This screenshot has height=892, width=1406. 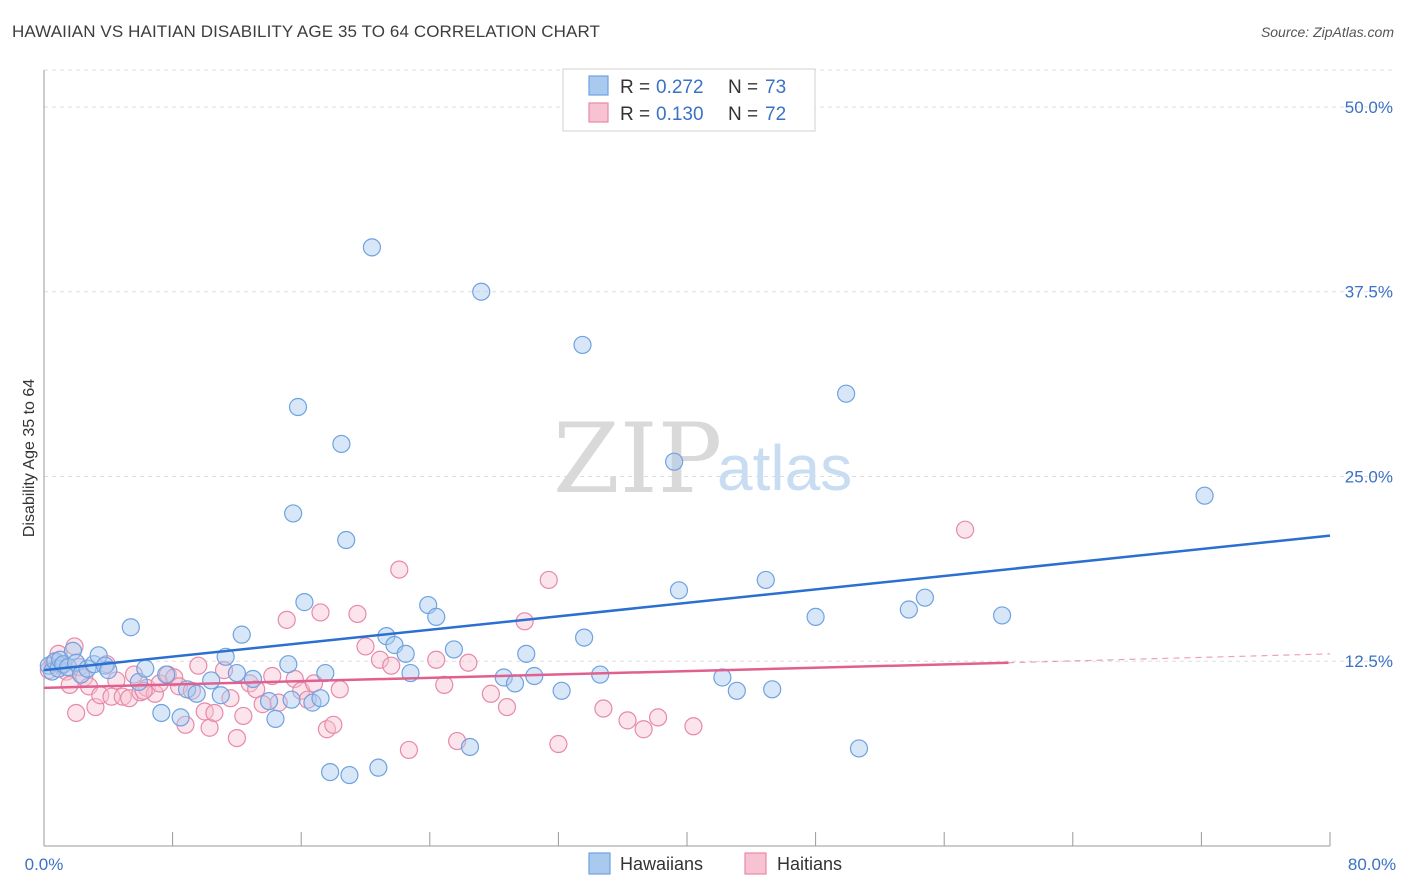 What do you see at coordinates (1327, 32) in the screenshot?
I see `source-label: Source: ZipAtlas.com` at bounding box center [1327, 32].